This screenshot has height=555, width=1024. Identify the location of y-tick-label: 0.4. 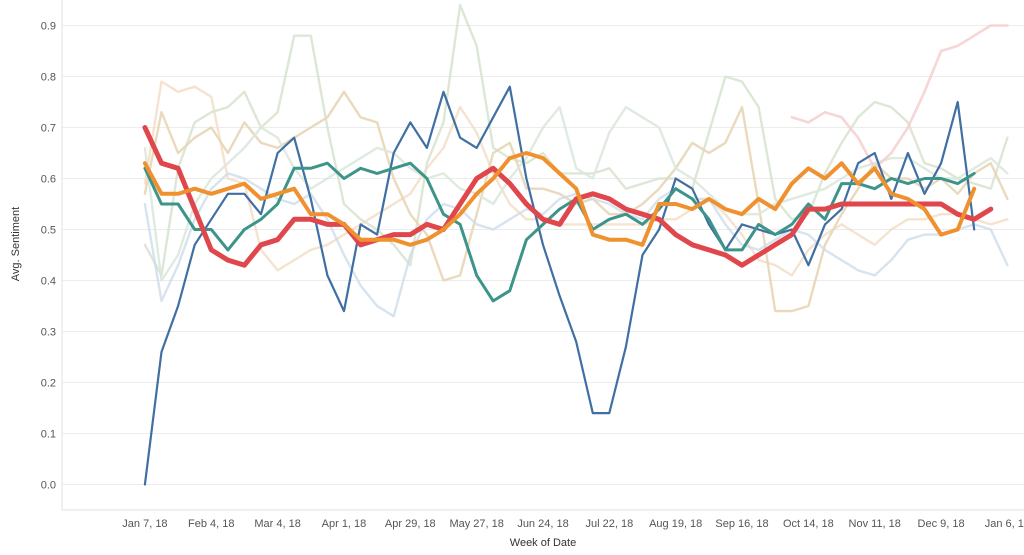
(48, 282).